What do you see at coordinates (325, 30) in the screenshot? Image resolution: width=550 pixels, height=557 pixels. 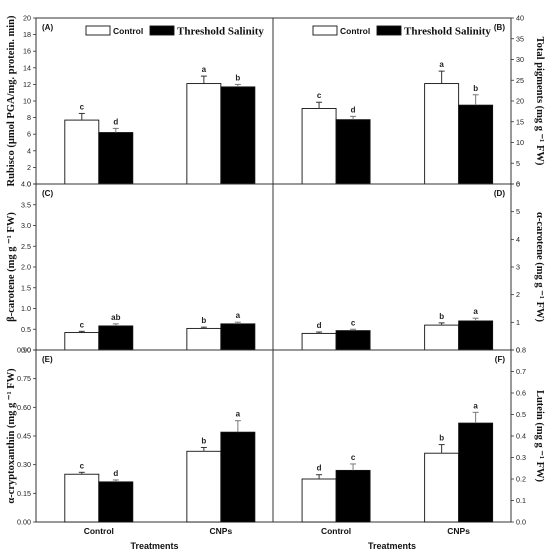 I see `legend-swatch-control` at bounding box center [325, 30].